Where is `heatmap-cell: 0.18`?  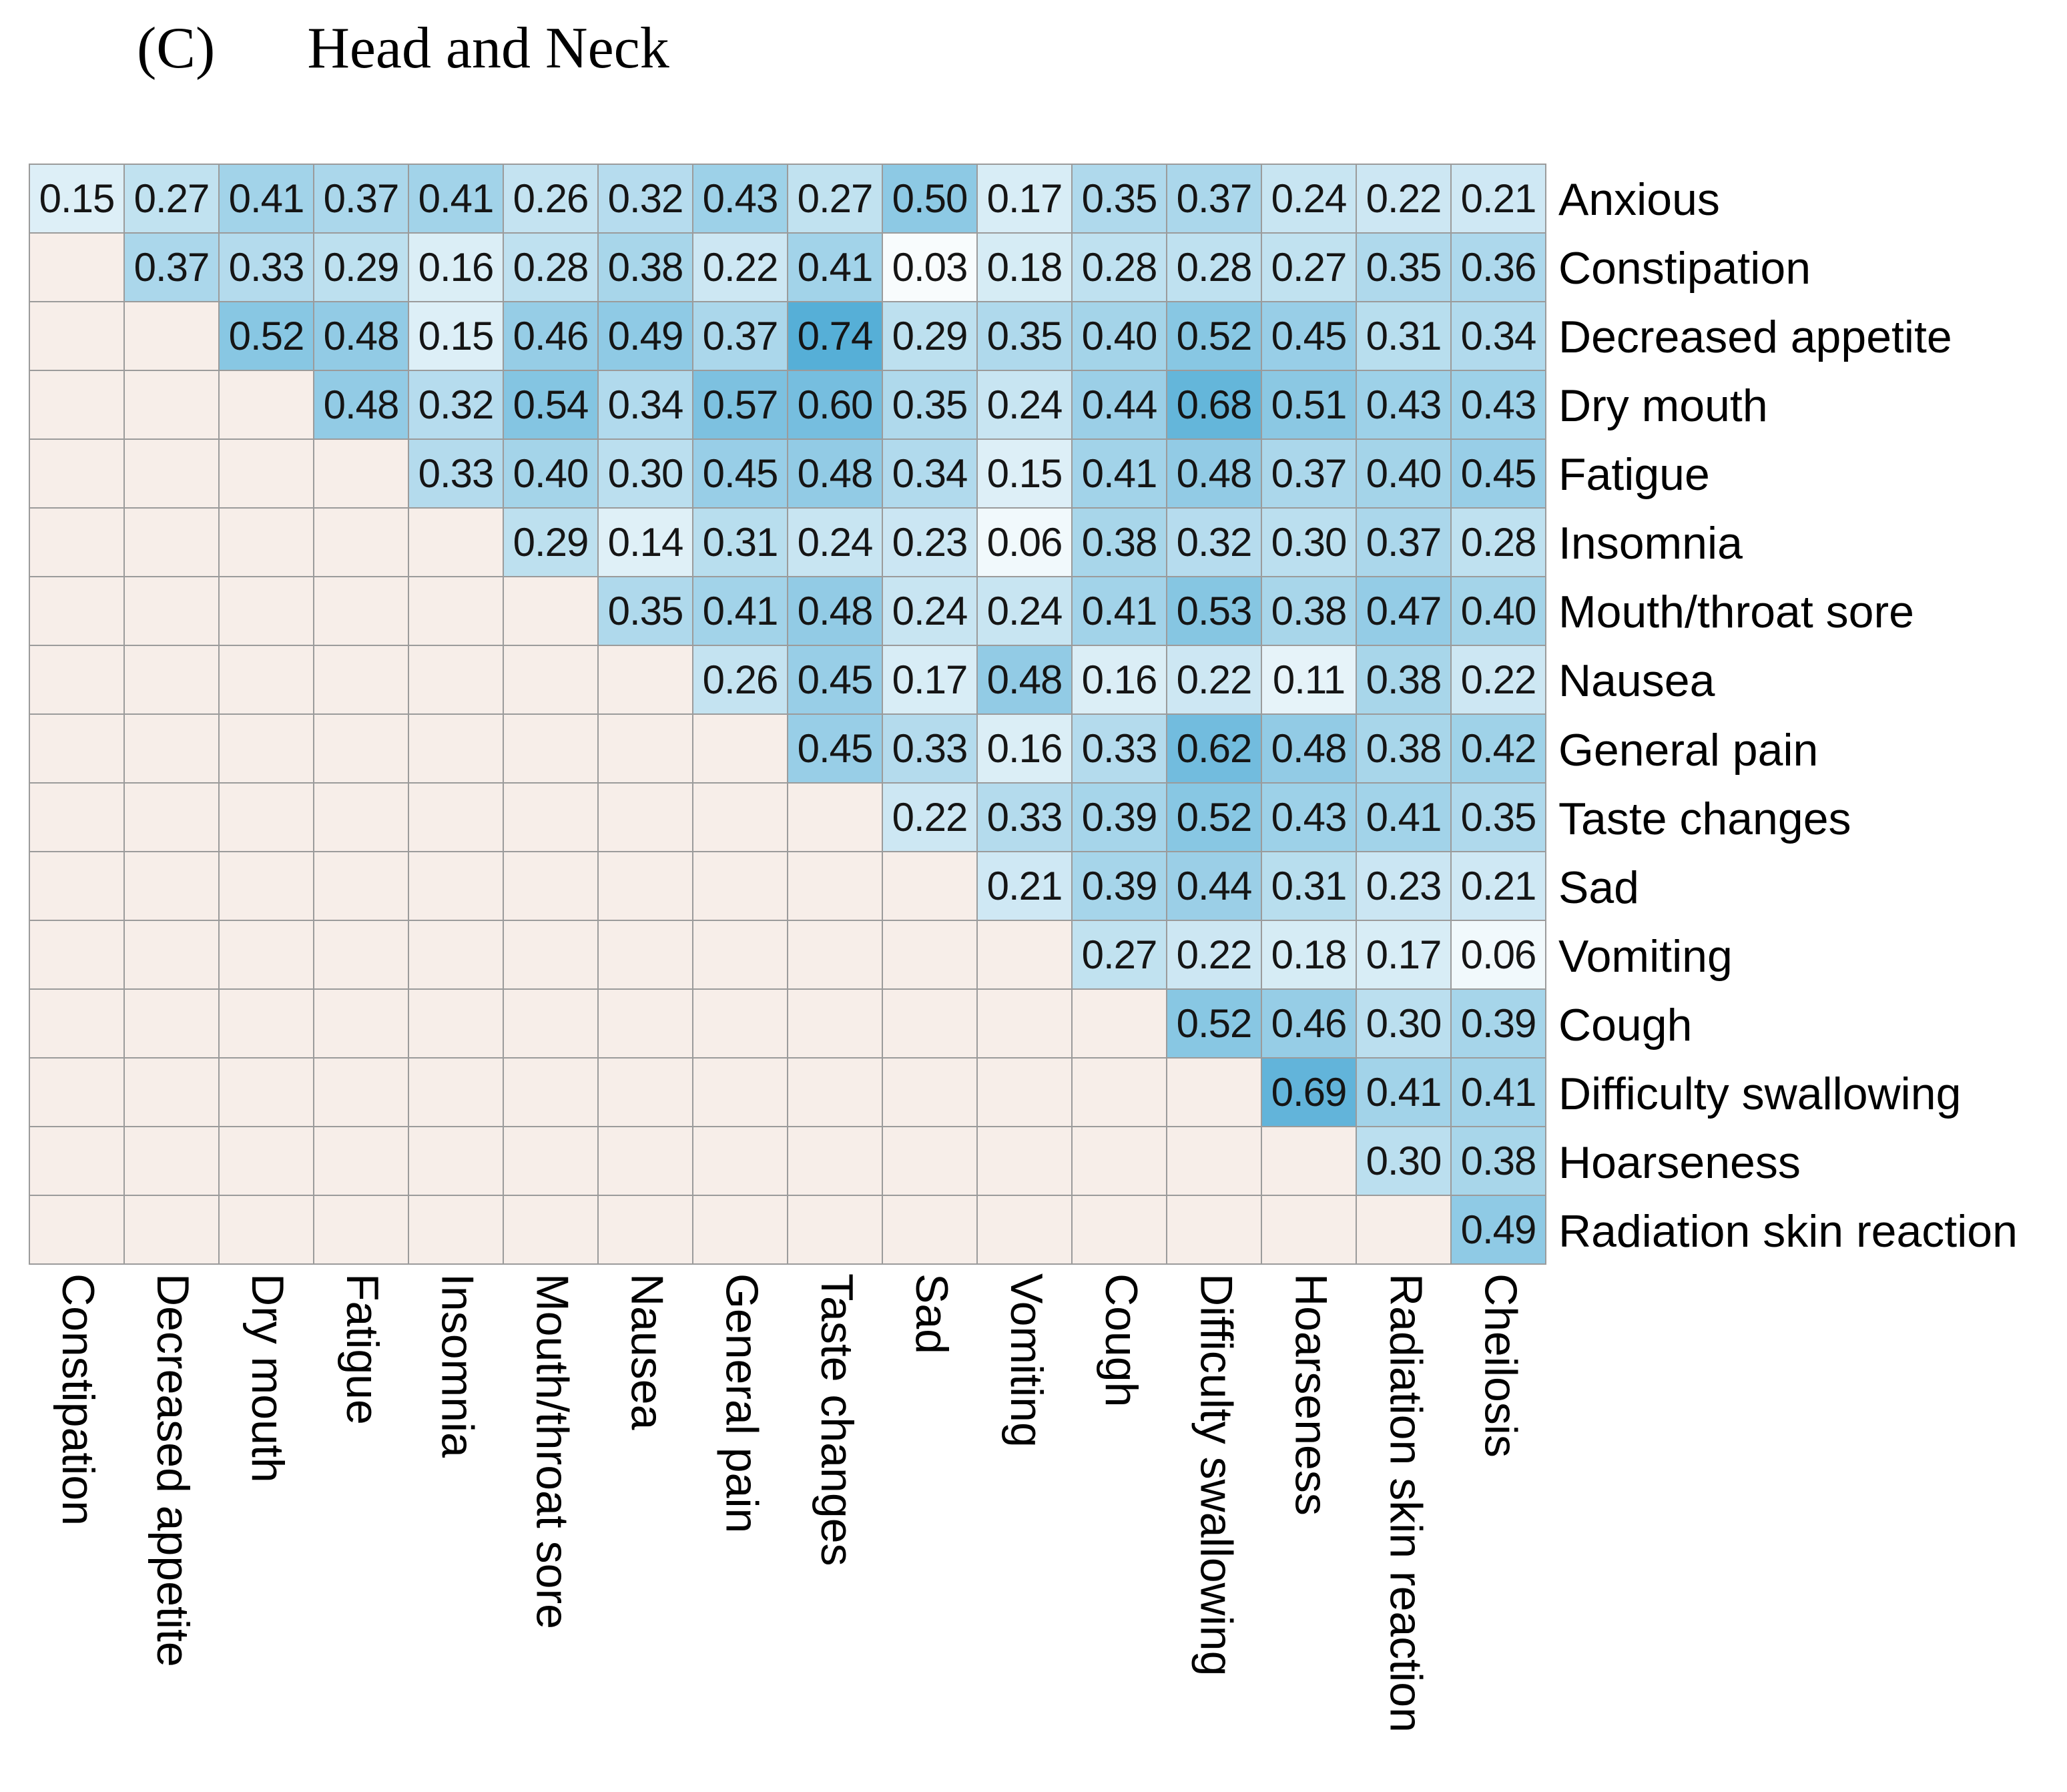
heatmap-cell: 0.18 is located at coordinates (1309, 954).